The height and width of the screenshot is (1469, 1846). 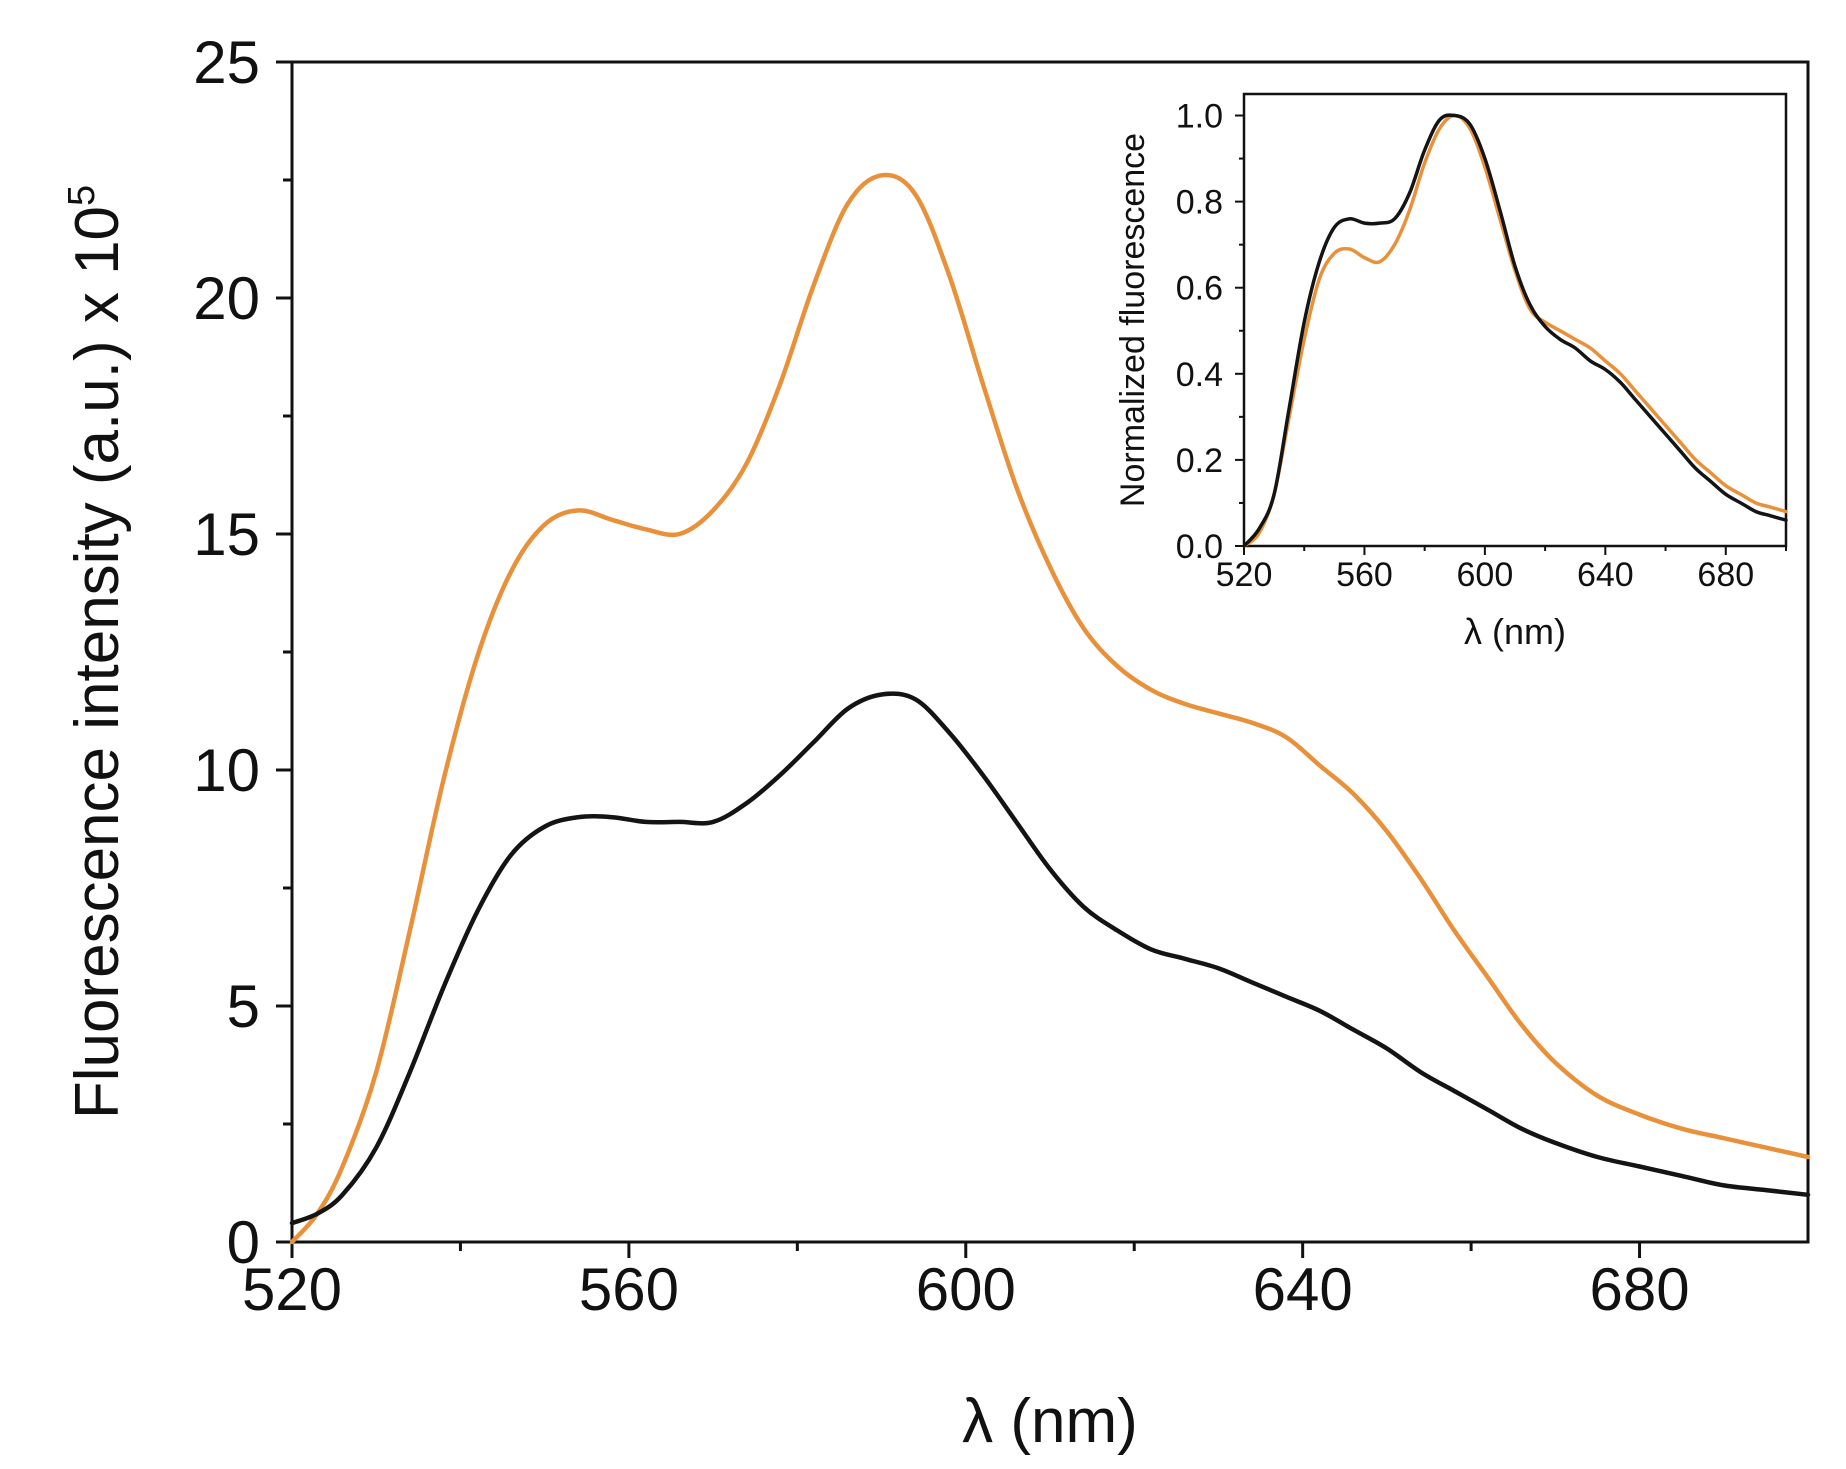 I want to click on main-x-tick-label-520: 520, so click(x=292, y=1289).